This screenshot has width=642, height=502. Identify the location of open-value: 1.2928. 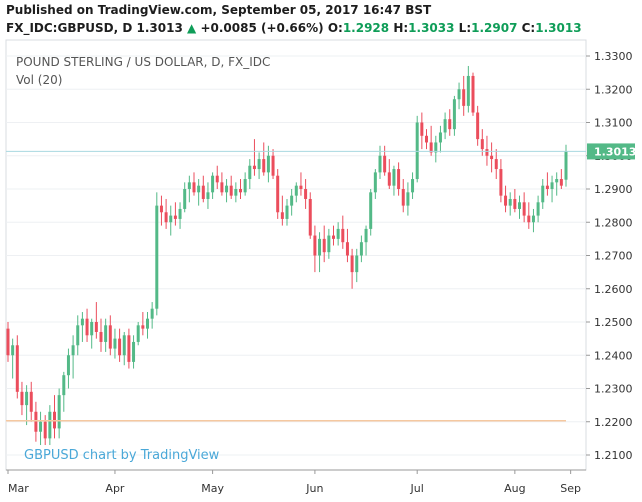
(366, 28).